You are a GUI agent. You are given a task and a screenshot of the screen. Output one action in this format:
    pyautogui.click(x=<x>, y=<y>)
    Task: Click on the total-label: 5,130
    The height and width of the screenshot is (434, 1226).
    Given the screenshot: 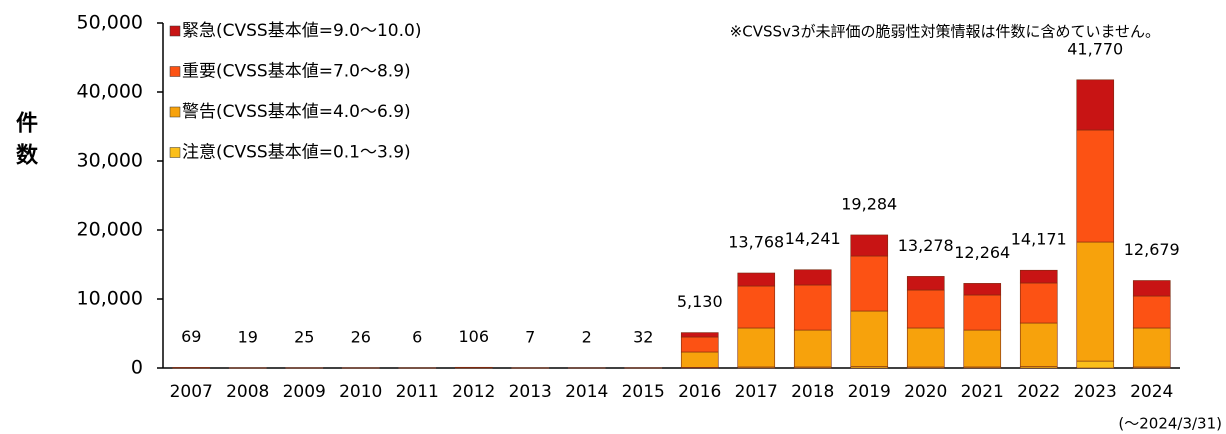 What is the action you would take?
    pyautogui.click(x=700, y=301)
    